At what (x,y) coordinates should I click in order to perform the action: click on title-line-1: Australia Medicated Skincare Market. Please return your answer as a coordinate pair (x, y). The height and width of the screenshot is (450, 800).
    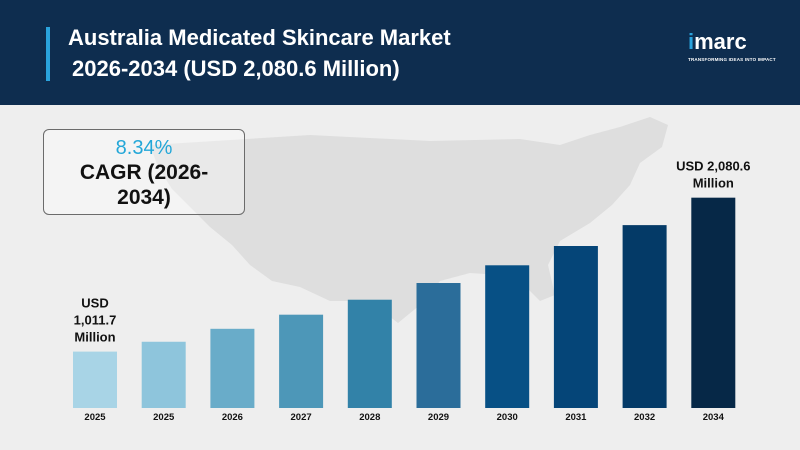
    Looking at the image, I should click on (259, 37).